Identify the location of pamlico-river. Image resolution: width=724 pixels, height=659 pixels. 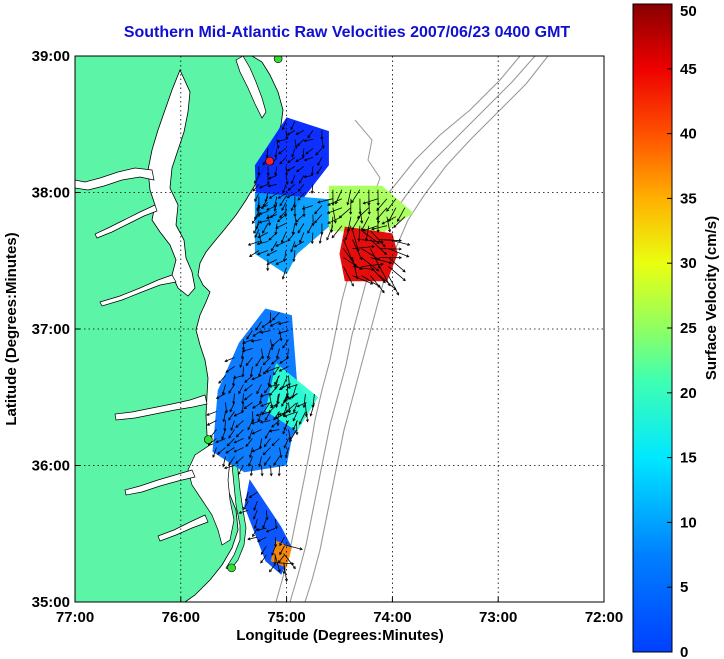
(160, 482).